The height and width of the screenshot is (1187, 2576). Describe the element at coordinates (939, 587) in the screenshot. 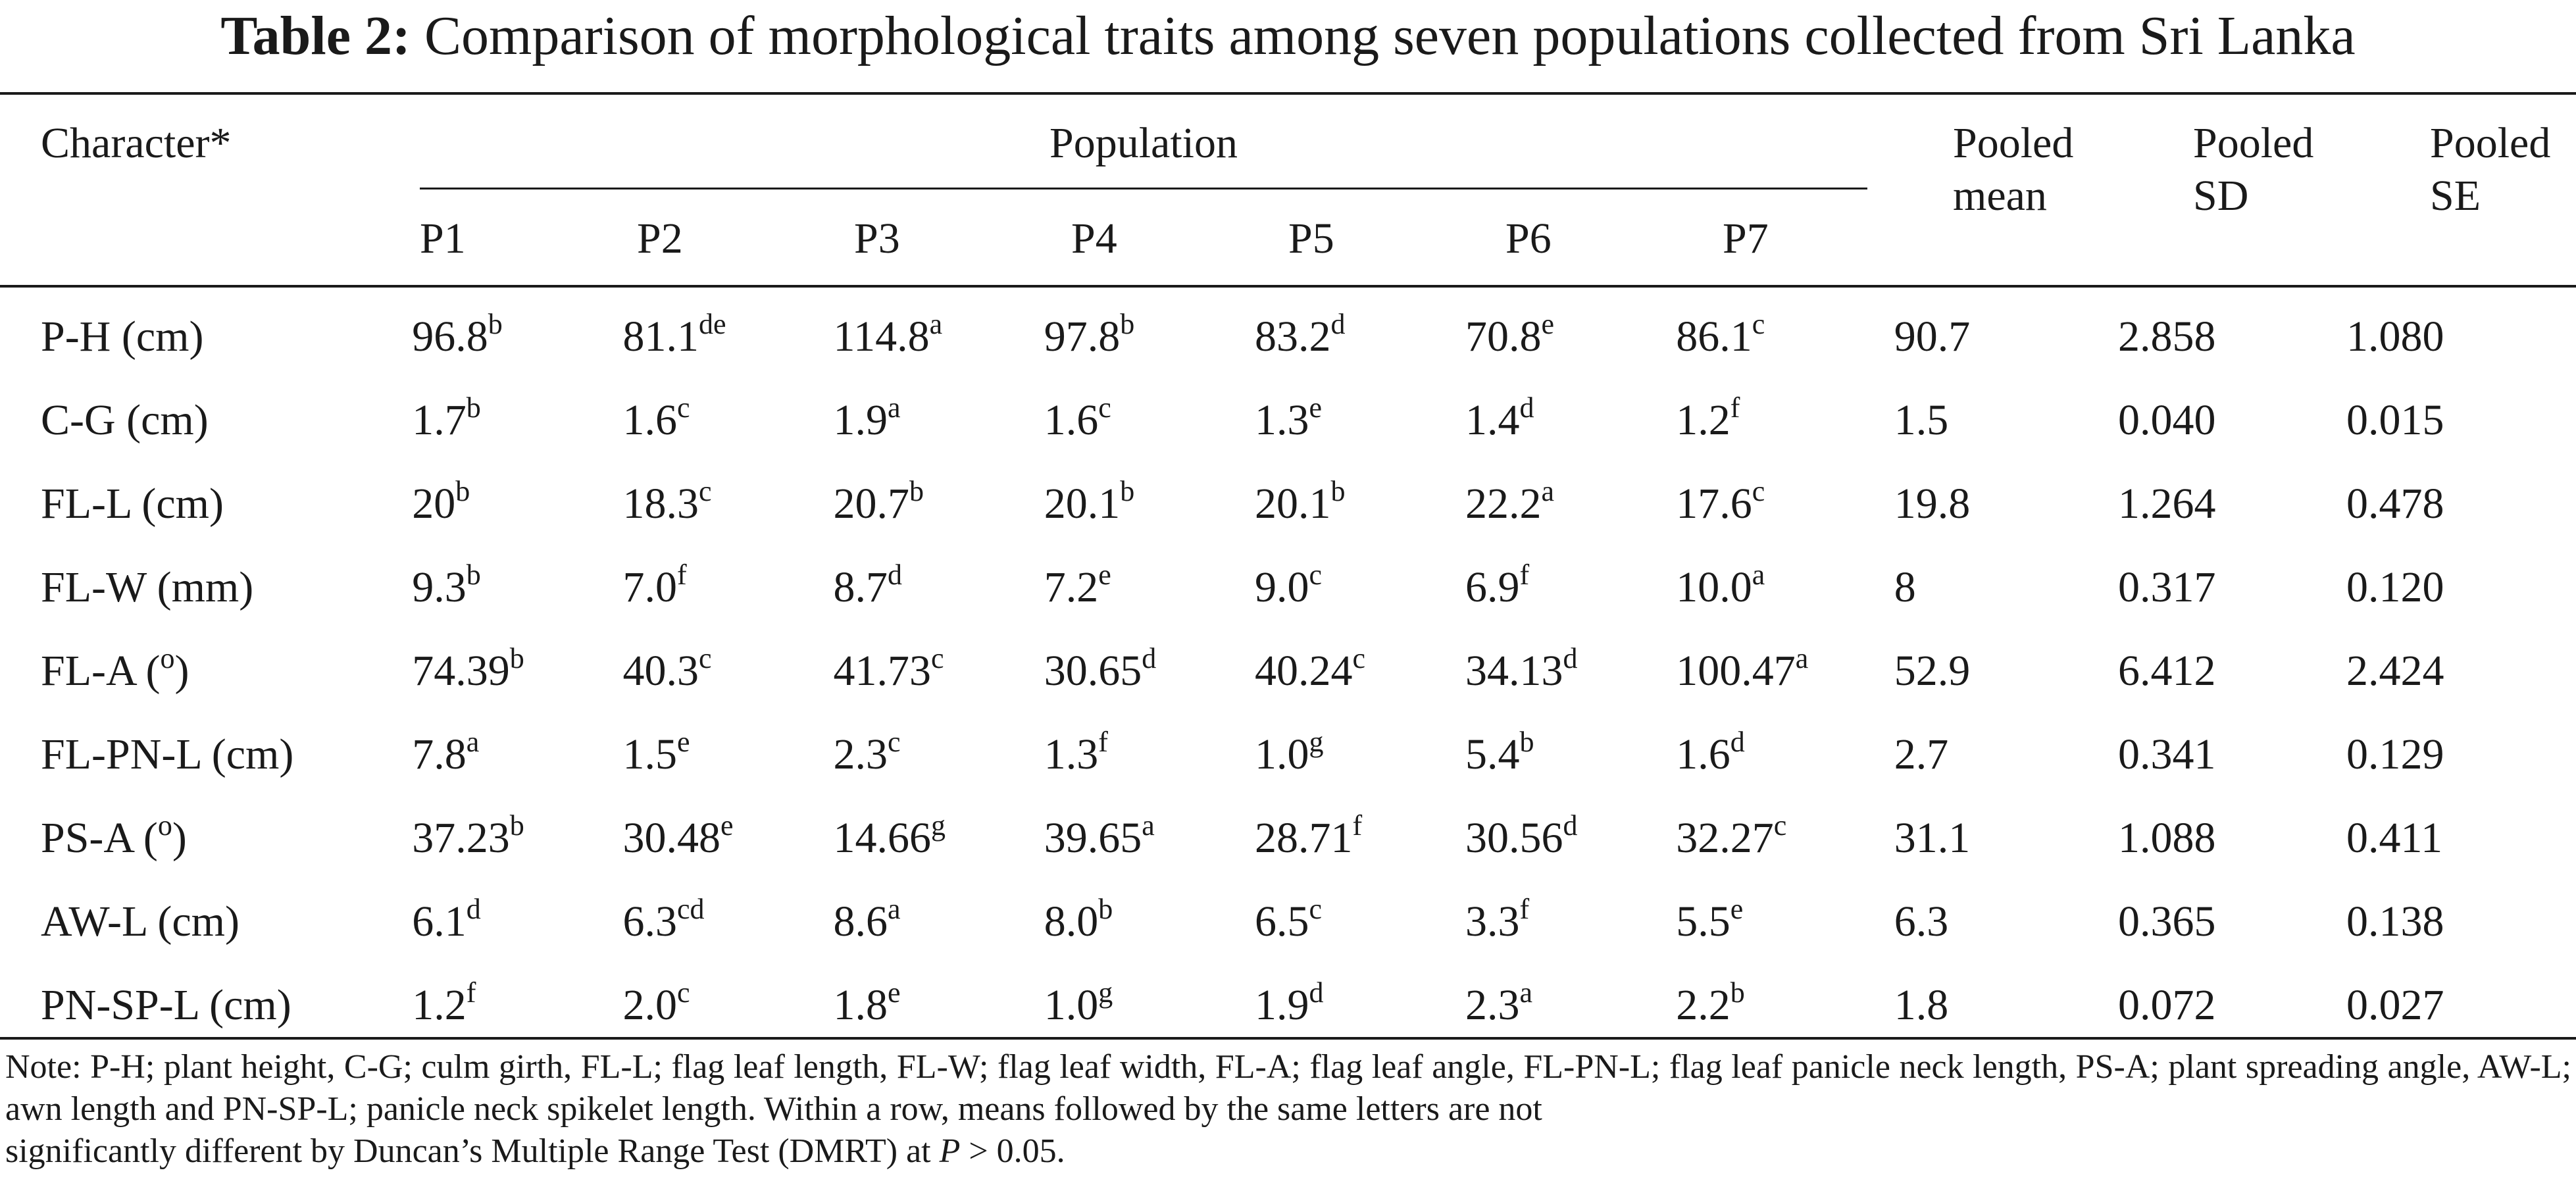

I see `value-cell-p3: 8.7d` at that location.